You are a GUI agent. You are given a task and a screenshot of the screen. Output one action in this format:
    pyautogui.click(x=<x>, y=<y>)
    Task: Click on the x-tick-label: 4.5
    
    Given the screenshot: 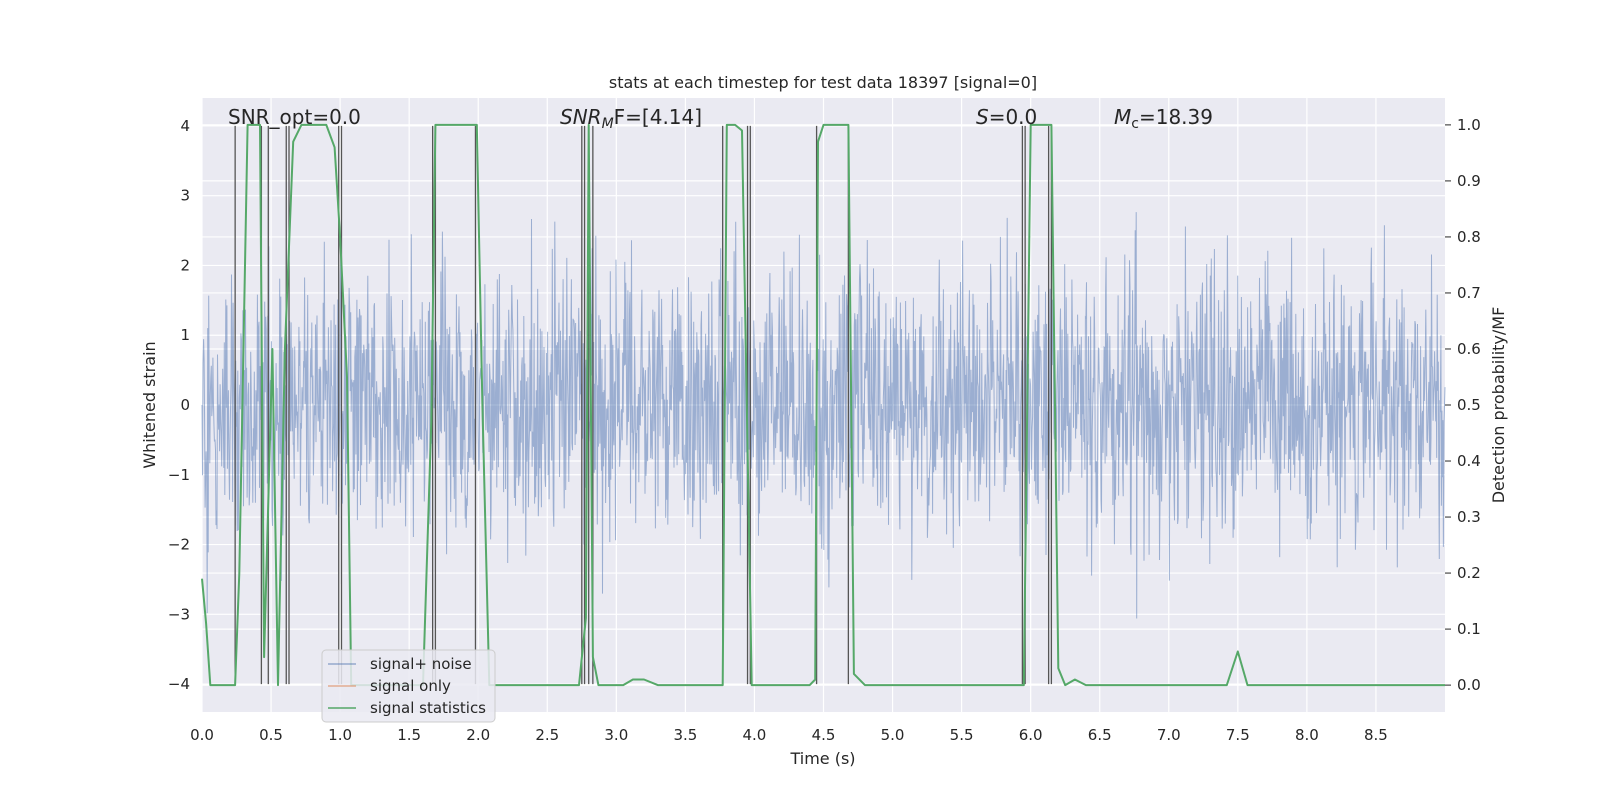 What is the action you would take?
    pyautogui.click(x=824, y=735)
    